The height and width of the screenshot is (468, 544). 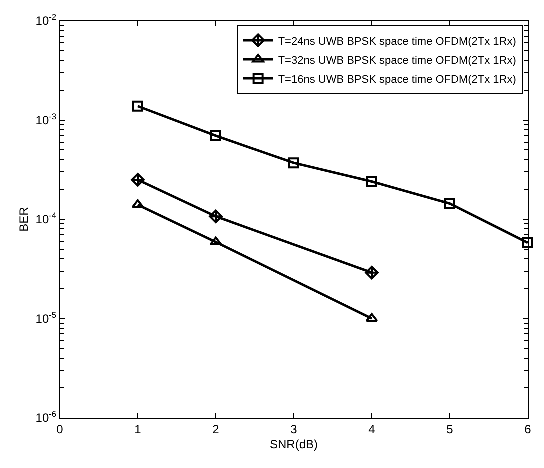 What do you see at coordinates (138, 429) in the screenshot?
I see `x-tick-label: 1` at bounding box center [138, 429].